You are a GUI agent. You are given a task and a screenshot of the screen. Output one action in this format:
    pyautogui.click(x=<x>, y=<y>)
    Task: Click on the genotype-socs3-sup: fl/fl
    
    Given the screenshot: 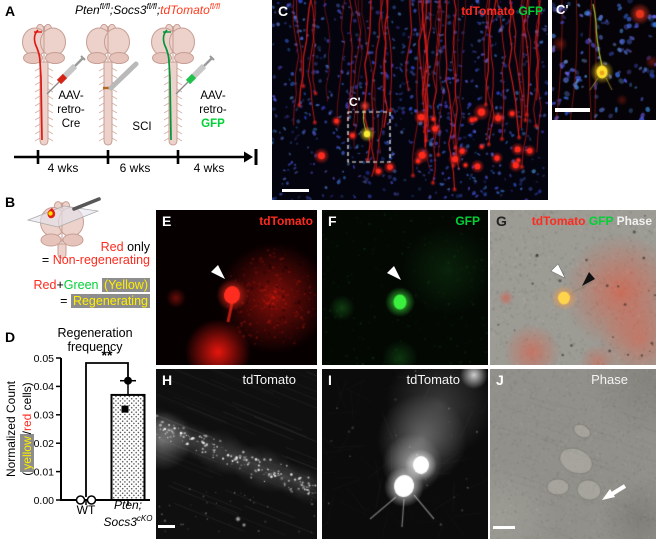 What is the action you would take?
    pyautogui.click(x=151, y=6)
    